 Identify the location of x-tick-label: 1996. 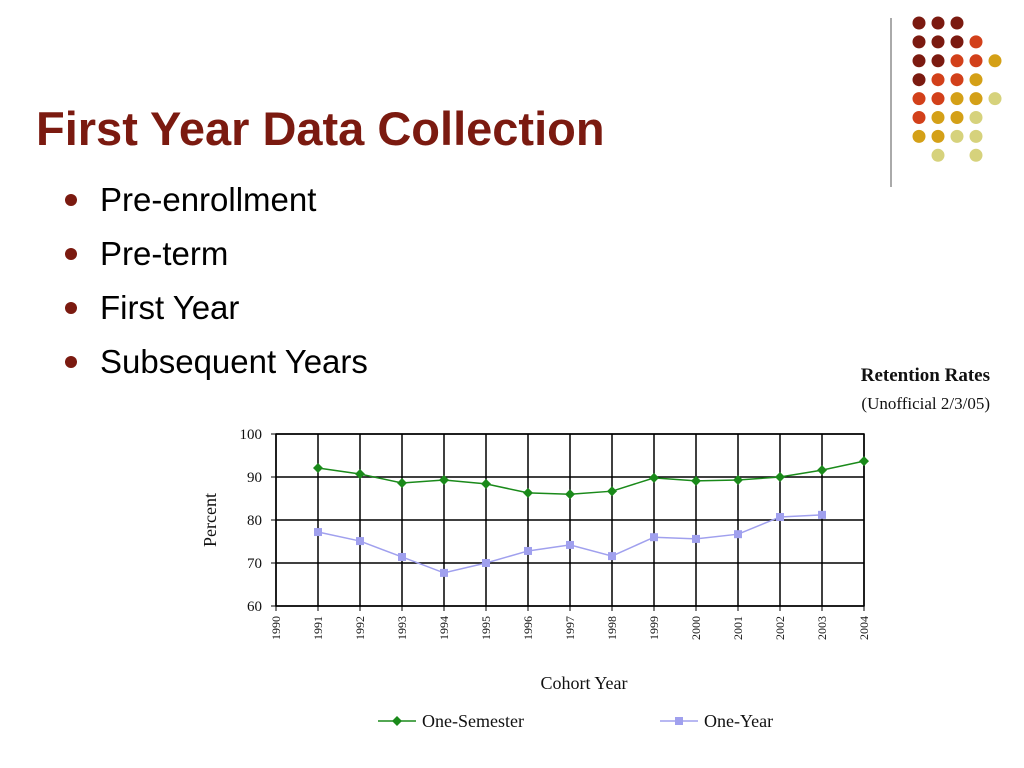
(528, 628).